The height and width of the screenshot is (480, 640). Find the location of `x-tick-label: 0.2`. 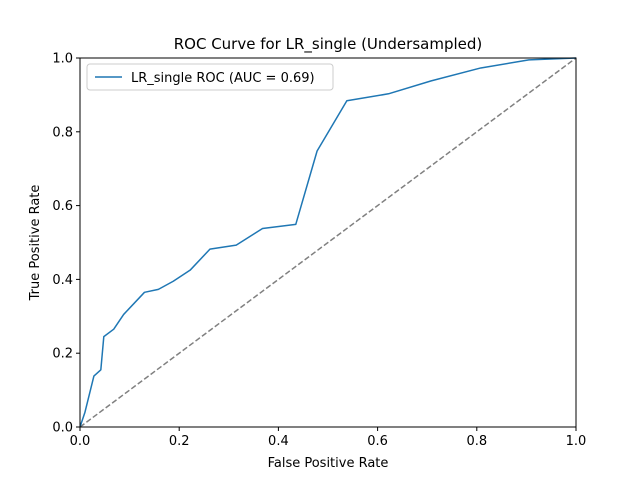

x-tick-label: 0.2 is located at coordinates (179, 441).